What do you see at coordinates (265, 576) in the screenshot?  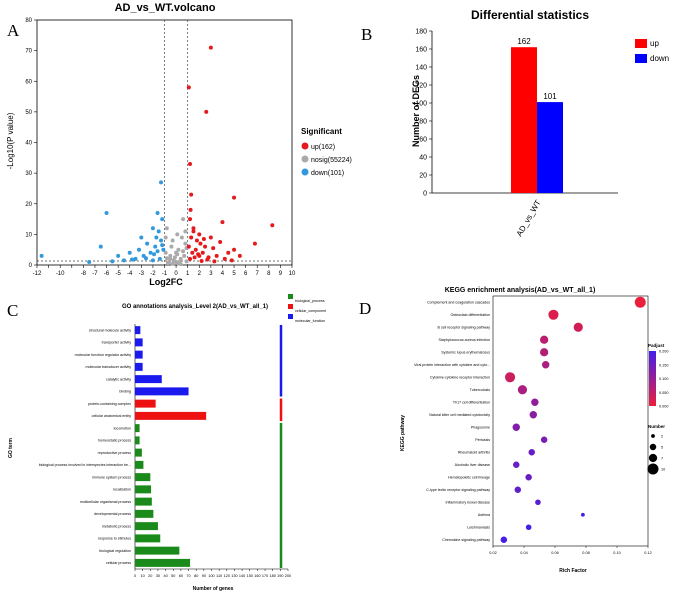 I see `go-x-tick-label: 170` at bounding box center [265, 576].